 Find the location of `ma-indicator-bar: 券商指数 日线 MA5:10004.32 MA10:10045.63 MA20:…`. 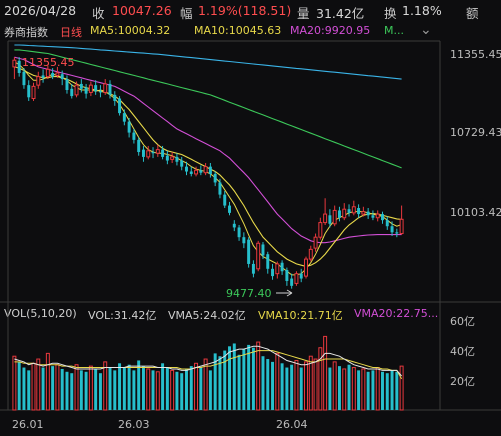

ma-indicator-bar: 券商指数 日线 MA5:10004.32 MA10:10045.63 MA20:… is located at coordinates (250, 31).